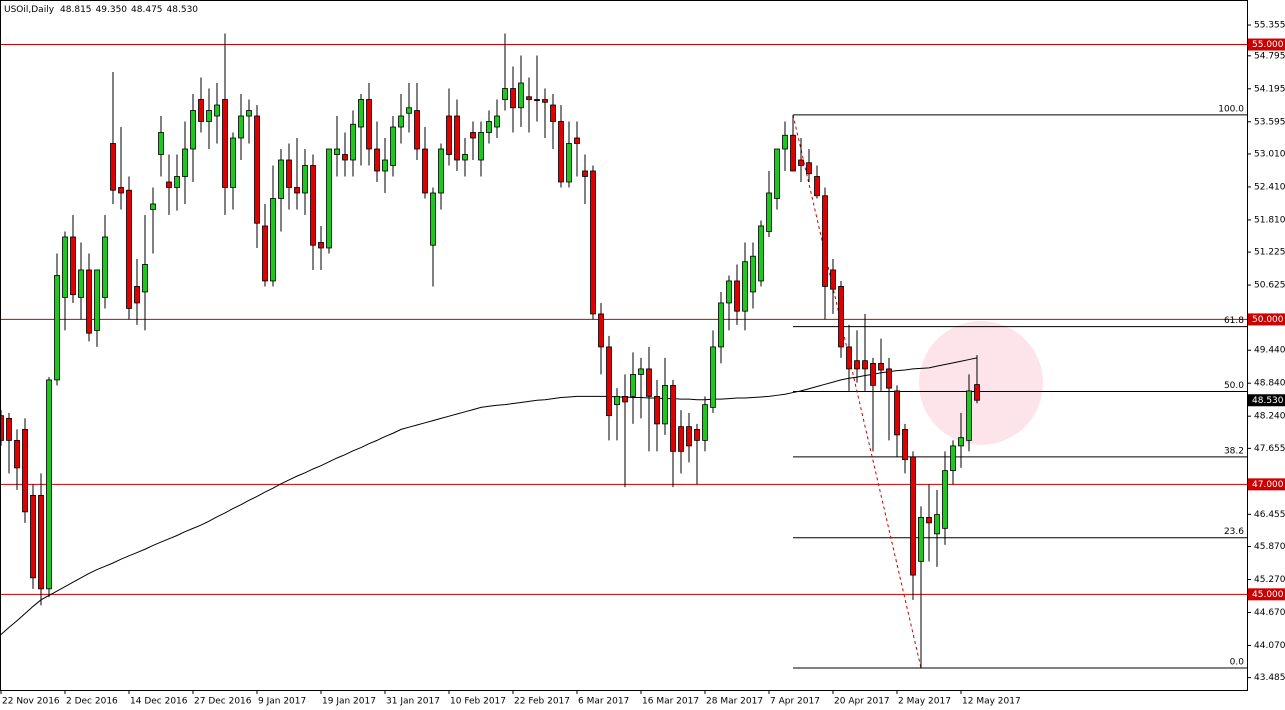 Image resolution: width=1285 pixels, height=710 pixels. Describe the element at coordinates (1269, 56) in the screenshot. I see `y-tick-label: 54.795` at that location.